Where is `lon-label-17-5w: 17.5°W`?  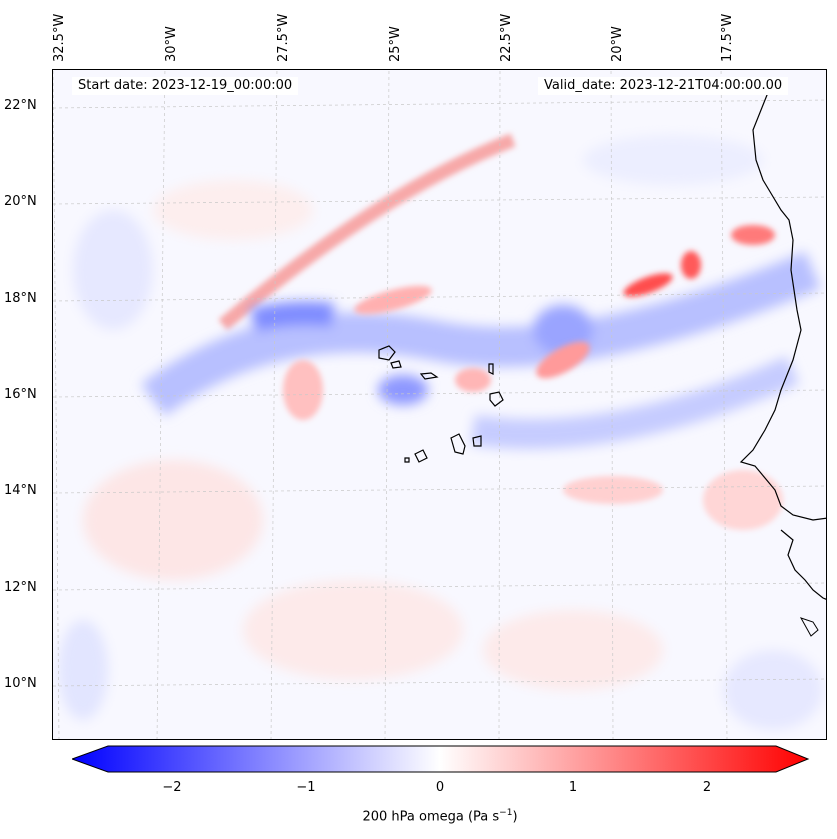 lon-label-17-5w: 17.5°W is located at coordinates (727, 37).